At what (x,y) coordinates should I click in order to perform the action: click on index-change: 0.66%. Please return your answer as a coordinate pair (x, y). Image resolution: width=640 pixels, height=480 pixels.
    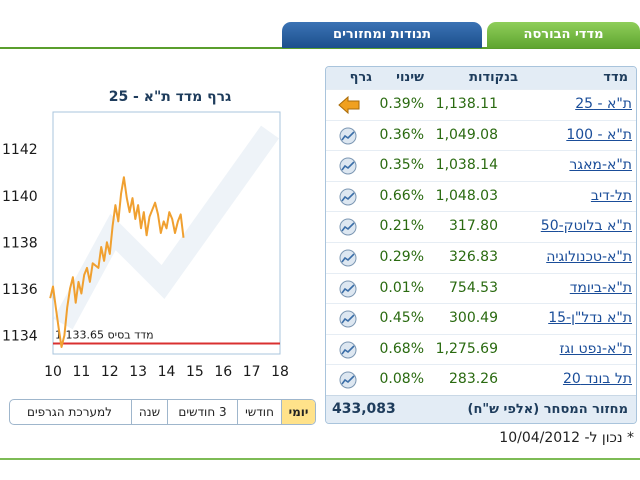
    Looking at the image, I should click on (401, 195).